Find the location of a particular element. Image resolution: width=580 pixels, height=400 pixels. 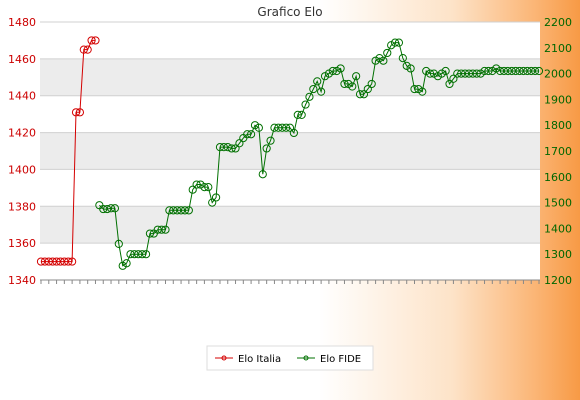

legend-label-elo-italia: Elo Italia is located at coordinates (259, 359).